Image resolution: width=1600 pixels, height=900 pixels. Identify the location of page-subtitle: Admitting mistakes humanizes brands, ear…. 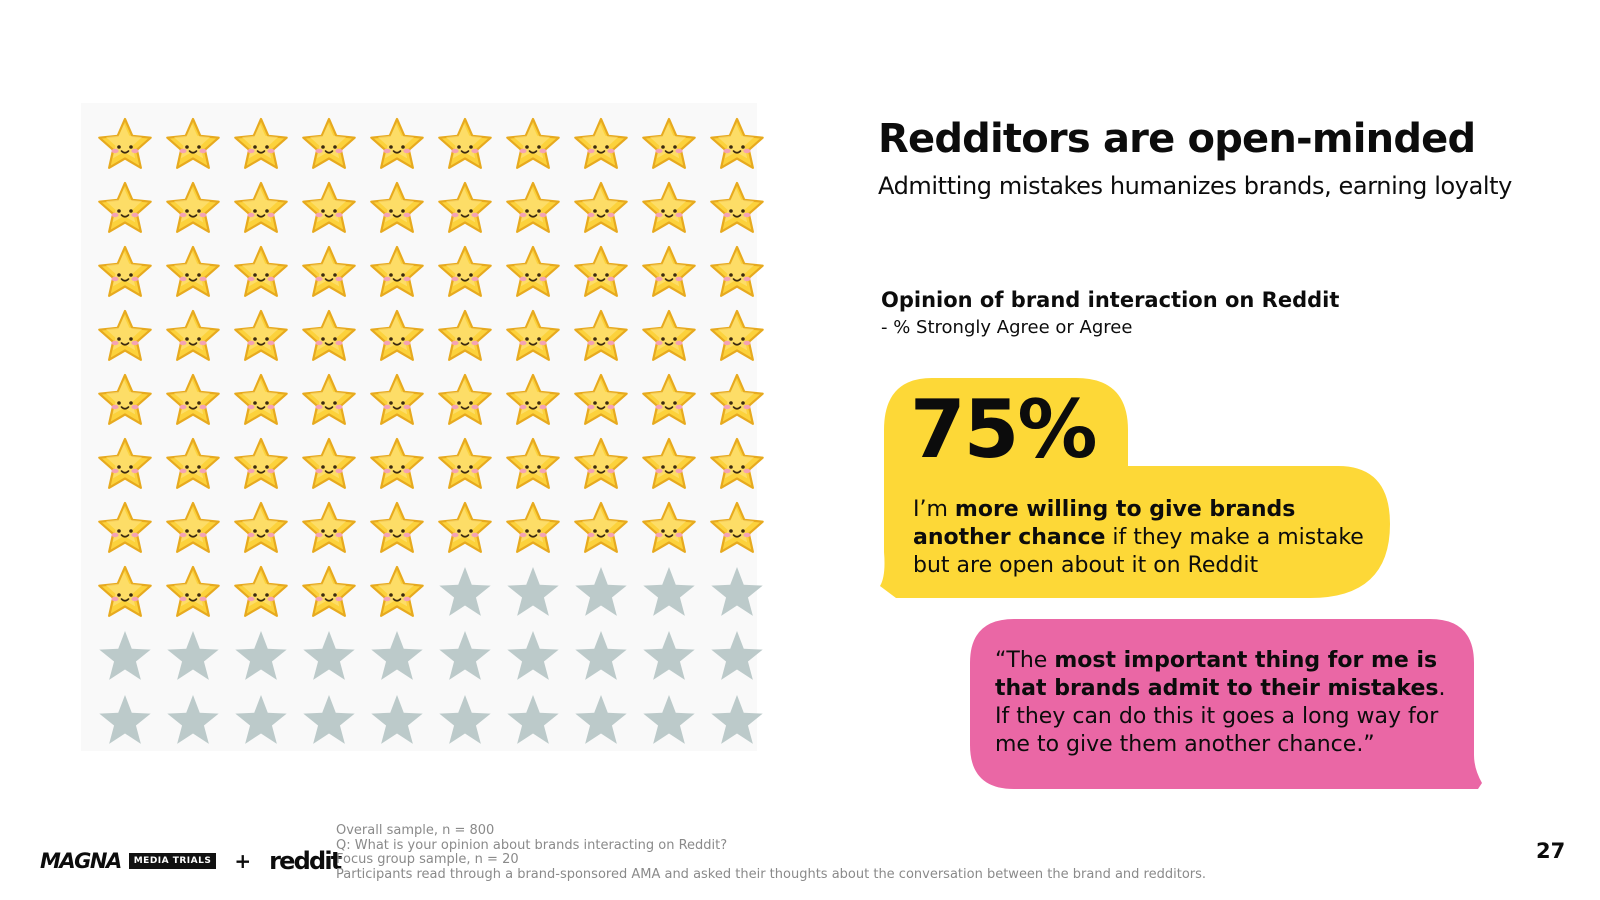
(1195, 186).